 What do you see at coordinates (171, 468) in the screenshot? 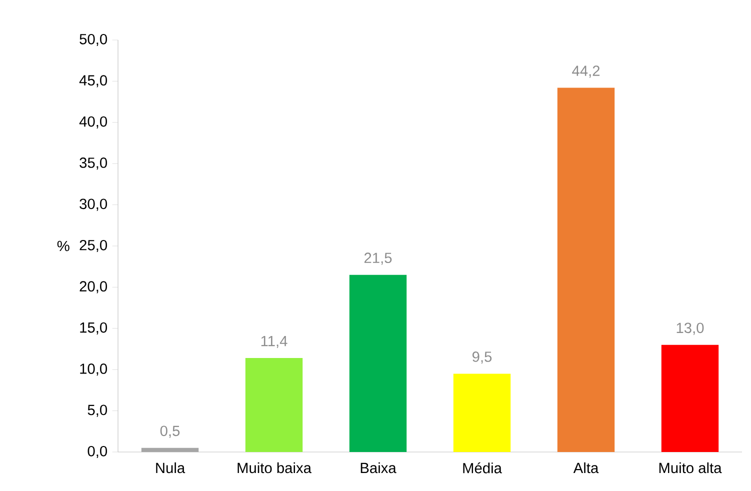
I see `x-tick-label: Nula` at bounding box center [171, 468].